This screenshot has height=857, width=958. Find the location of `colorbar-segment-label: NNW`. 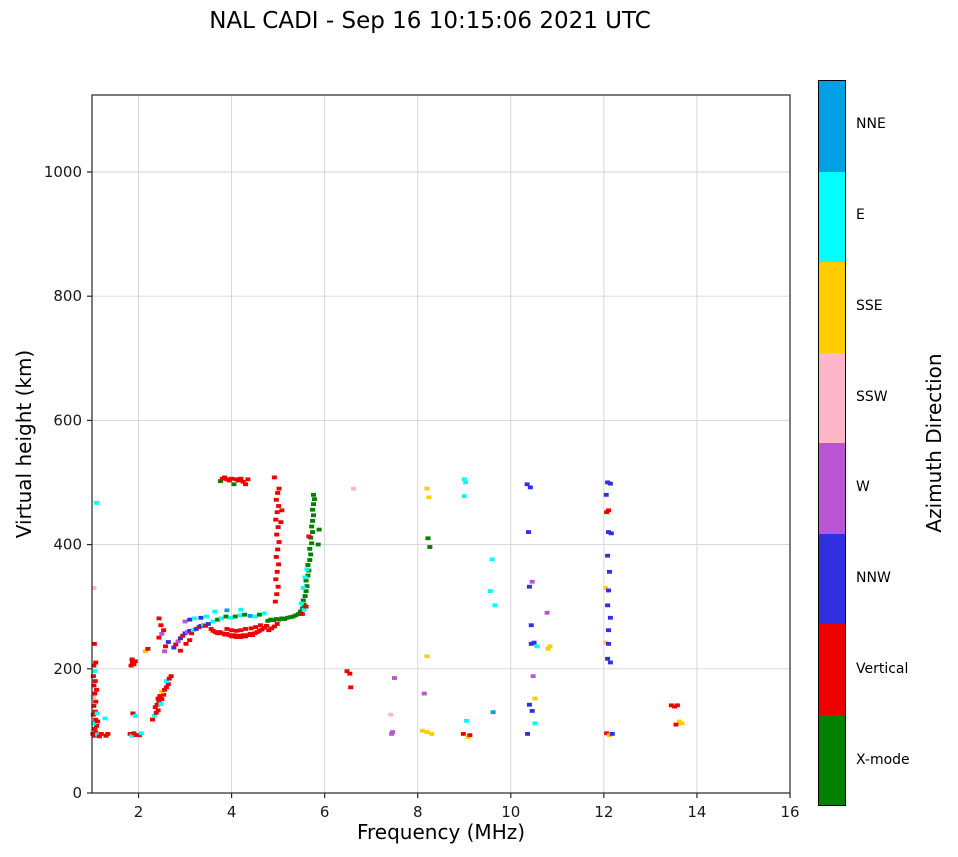

colorbar-segment-label: NNW is located at coordinates (873, 578).